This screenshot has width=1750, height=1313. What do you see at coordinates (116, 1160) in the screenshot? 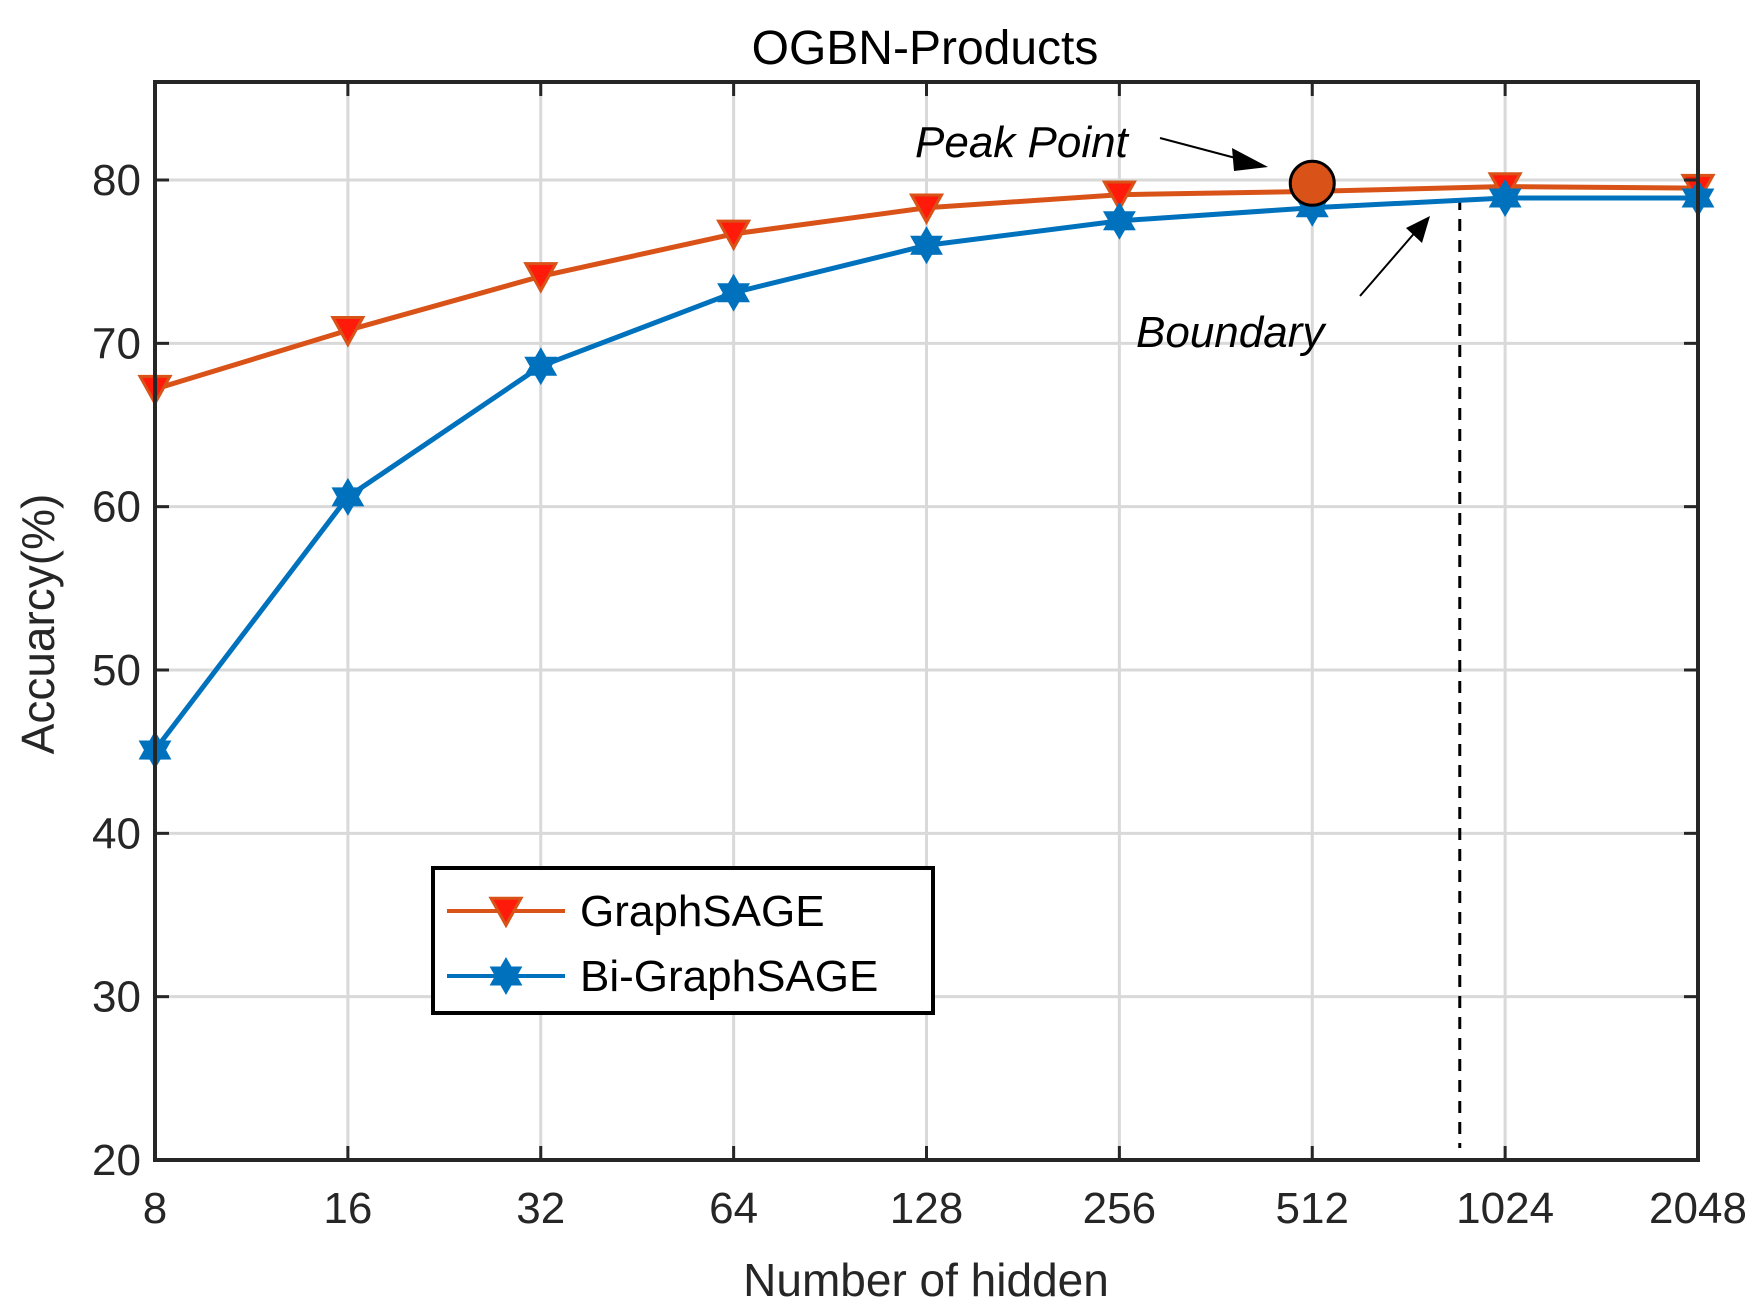
I see `y-tick-label: 20` at bounding box center [116, 1160].